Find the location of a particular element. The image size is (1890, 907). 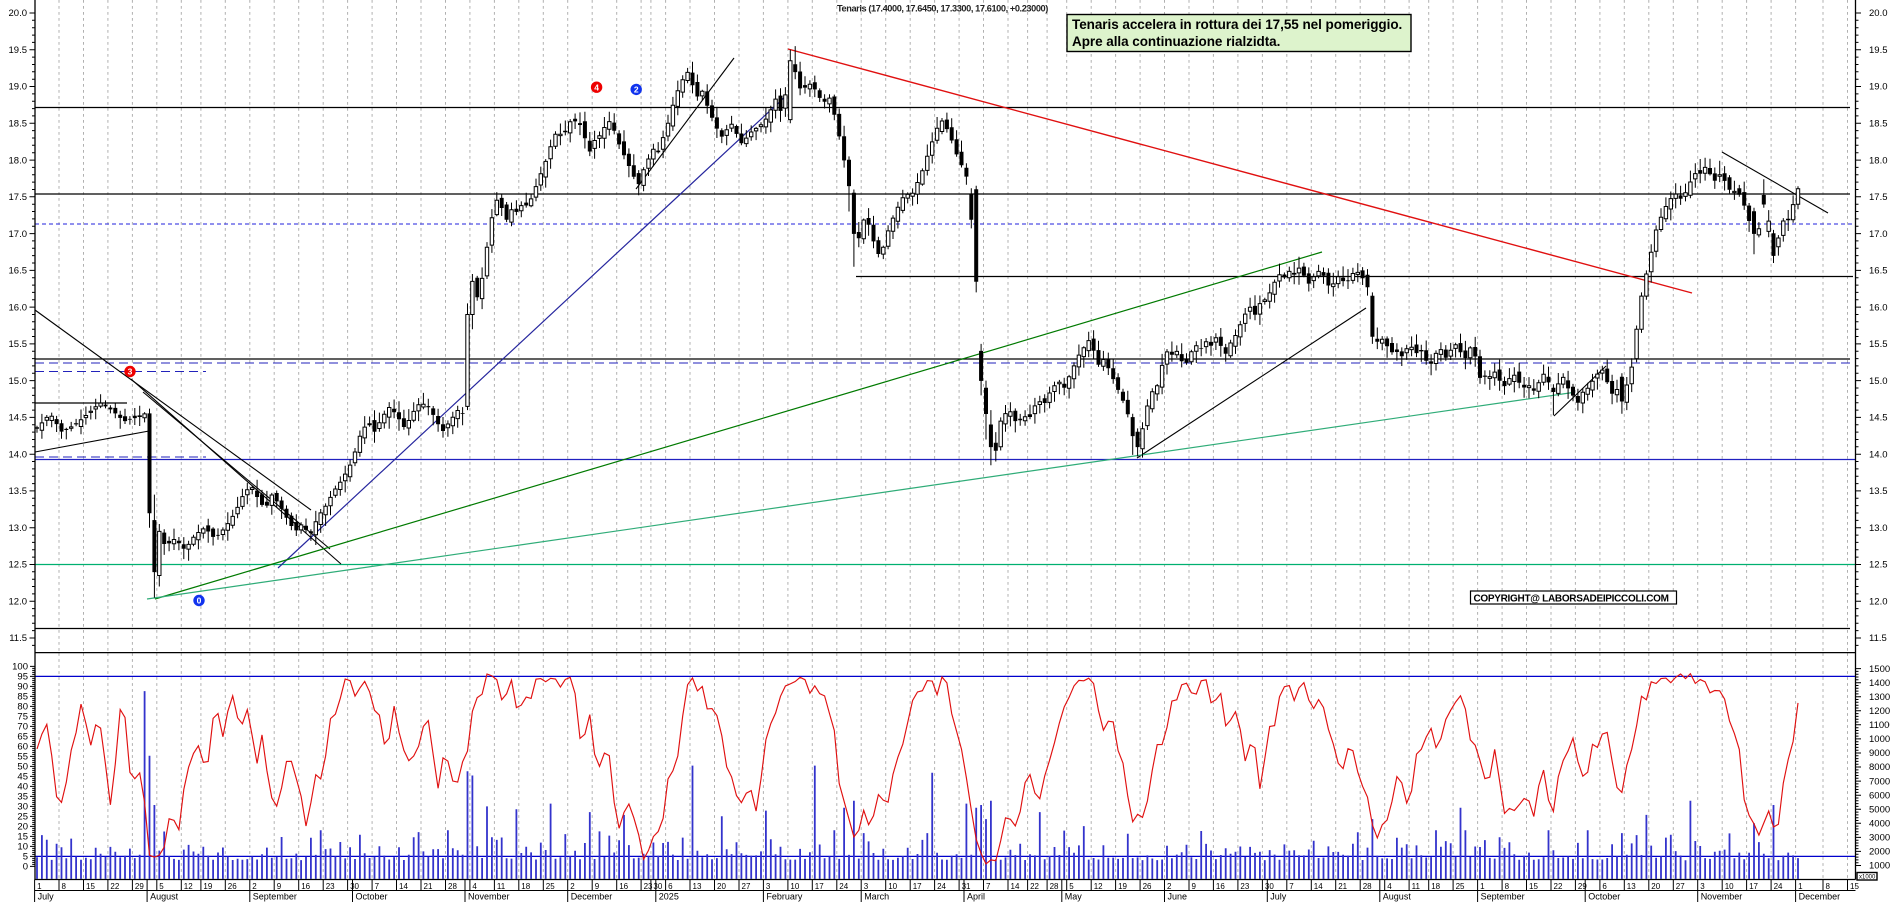

svg-text: 31 is located at coordinates (966, 886).